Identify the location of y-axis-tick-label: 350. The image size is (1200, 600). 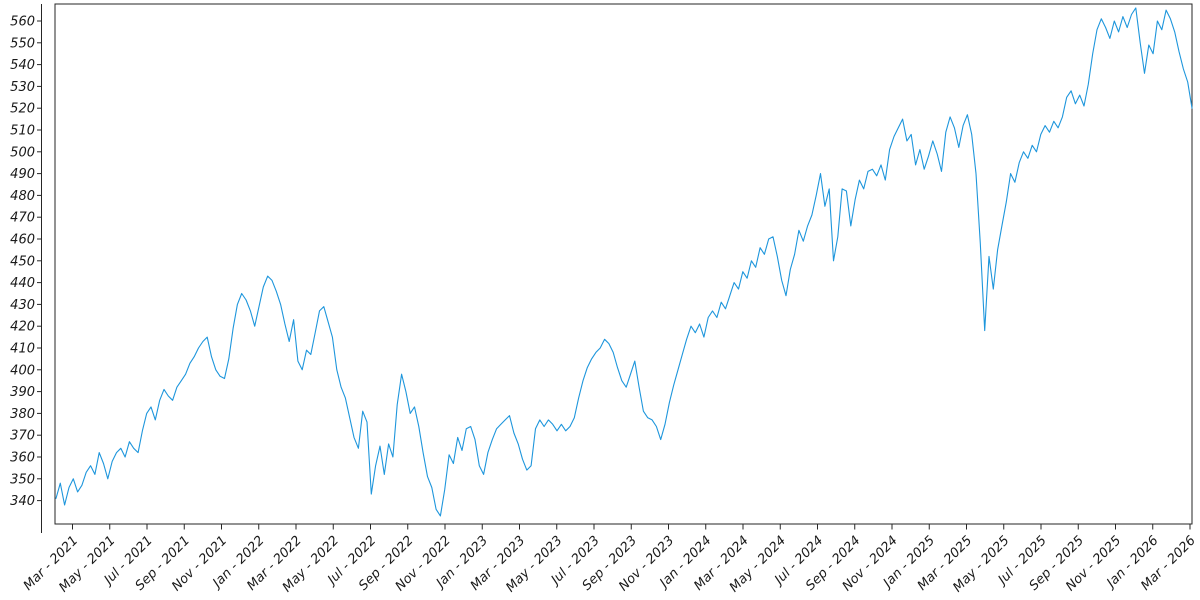
(22, 479).